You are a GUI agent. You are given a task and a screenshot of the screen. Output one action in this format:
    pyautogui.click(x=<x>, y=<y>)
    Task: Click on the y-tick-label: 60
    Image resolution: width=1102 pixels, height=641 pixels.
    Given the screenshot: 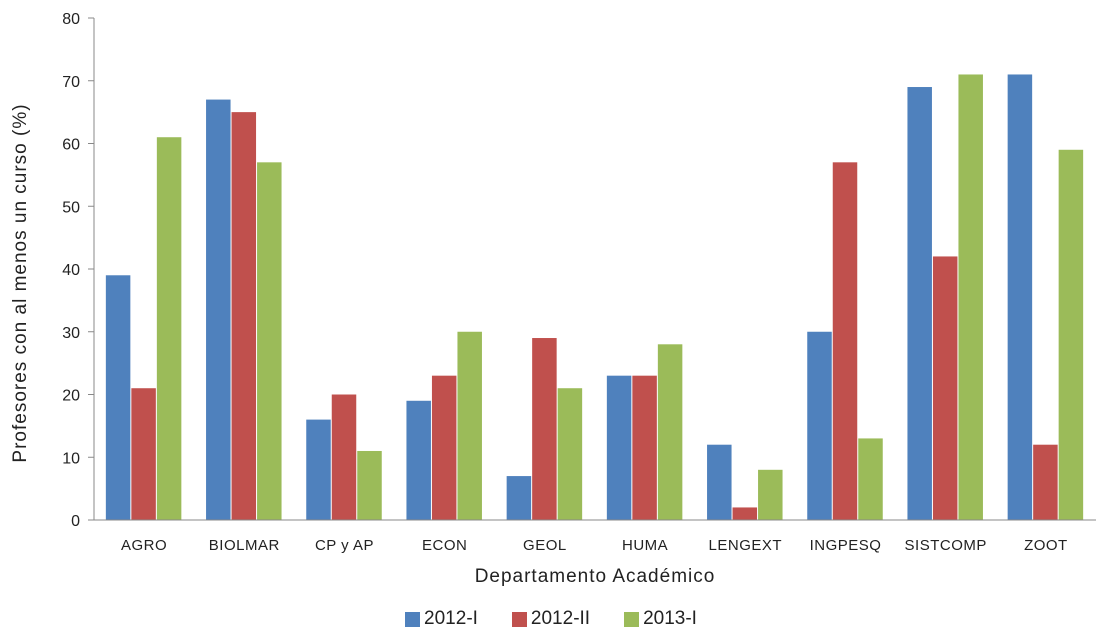 What is the action you would take?
    pyautogui.click(x=71, y=145)
    